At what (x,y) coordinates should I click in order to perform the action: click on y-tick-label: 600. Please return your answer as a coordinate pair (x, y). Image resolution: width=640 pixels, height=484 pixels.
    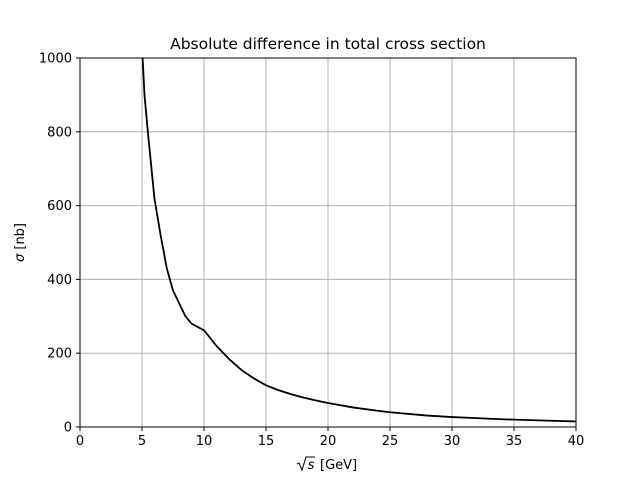
    Looking at the image, I should click on (59, 206).